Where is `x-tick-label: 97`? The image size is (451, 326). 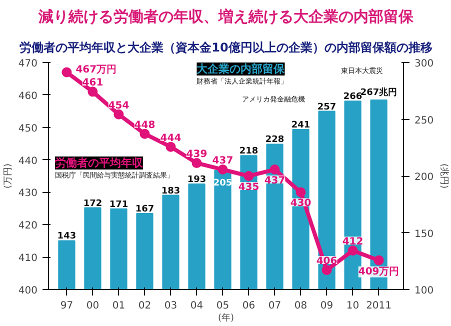 x-tick-label: 97 is located at coordinates (67, 306).